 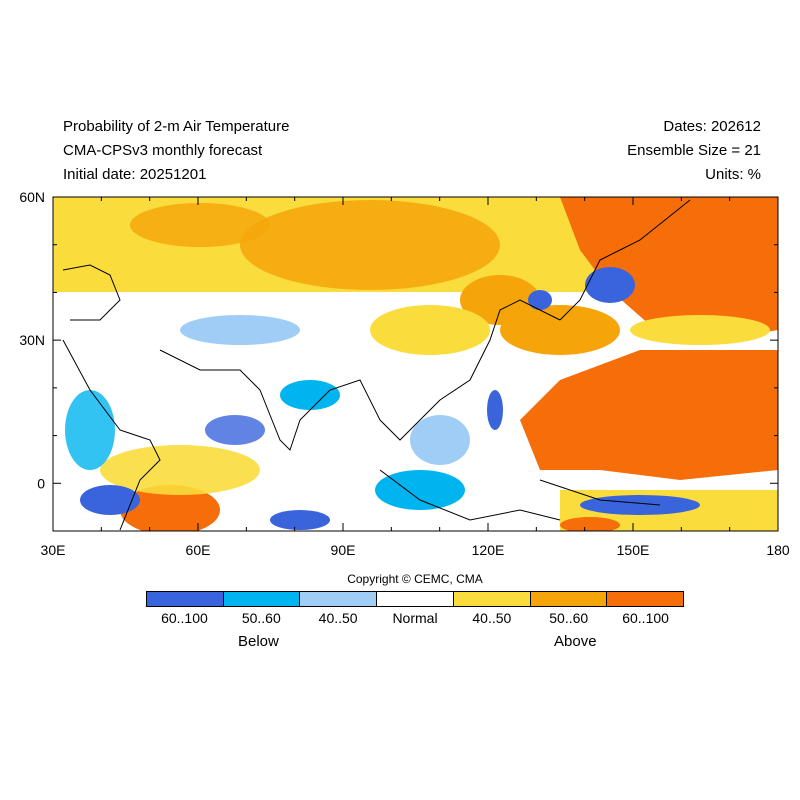 What do you see at coordinates (200, 225) in the screenshot?
I see `region-above-50-west` at bounding box center [200, 225].